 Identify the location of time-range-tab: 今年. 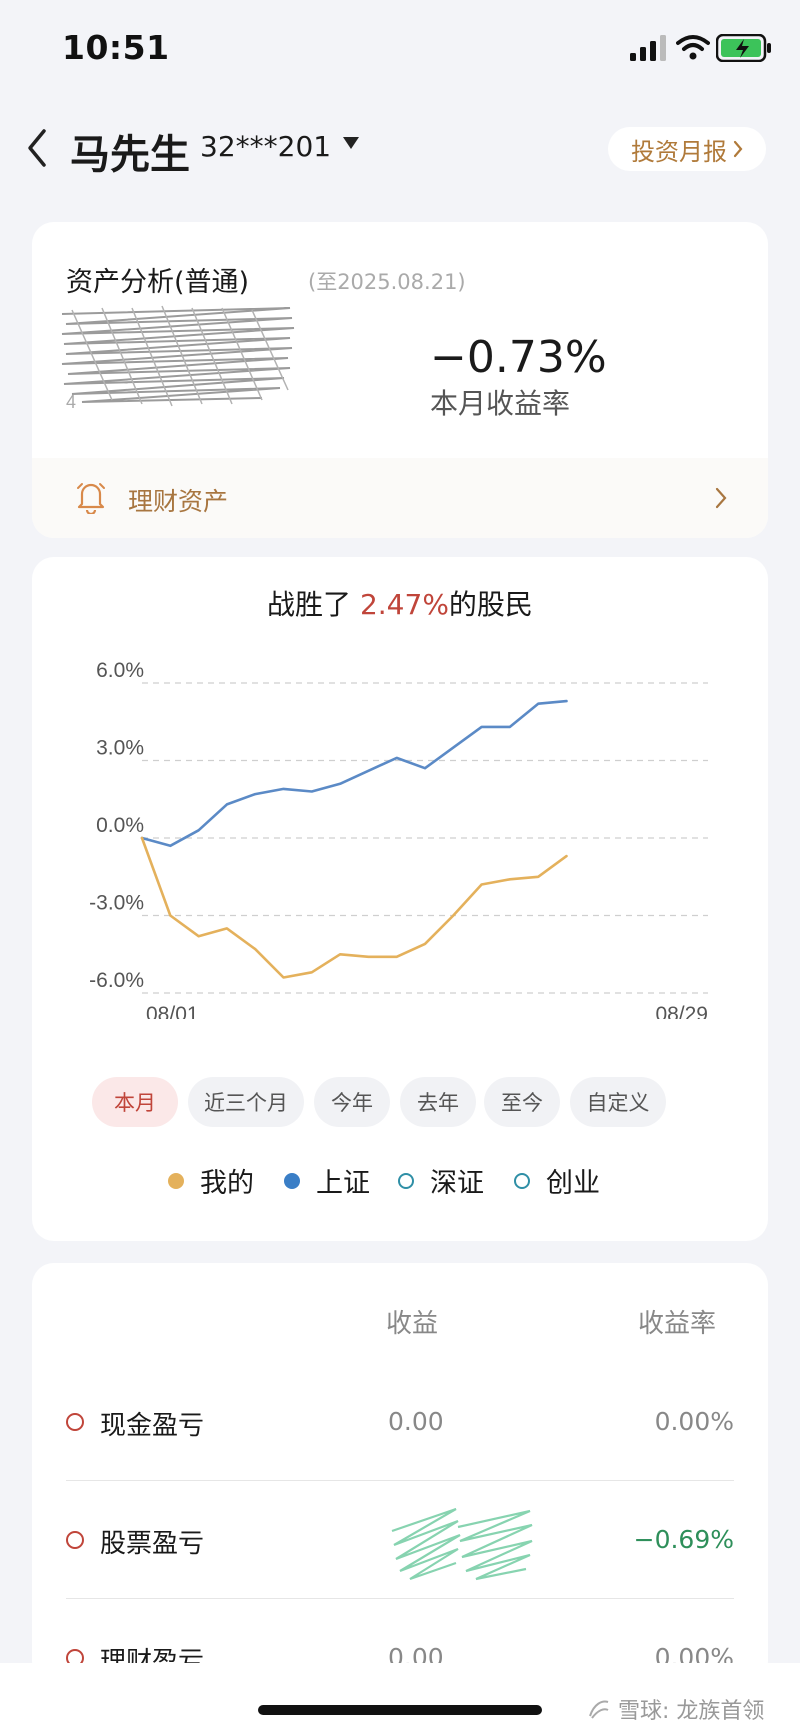
(352, 1102).